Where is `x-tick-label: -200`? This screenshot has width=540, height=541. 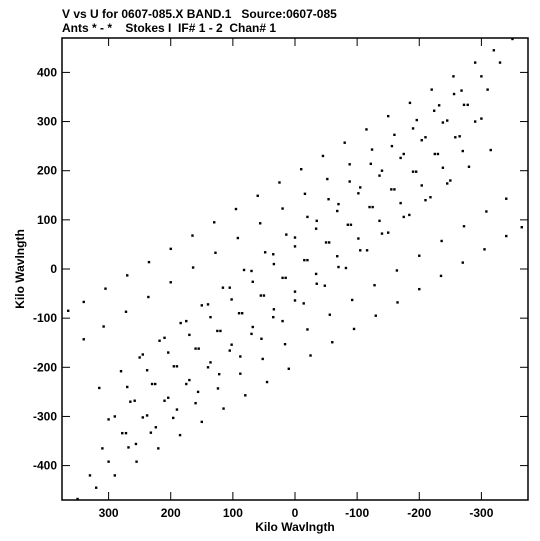
x-tick-label: -200 is located at coordinates (419, 513).